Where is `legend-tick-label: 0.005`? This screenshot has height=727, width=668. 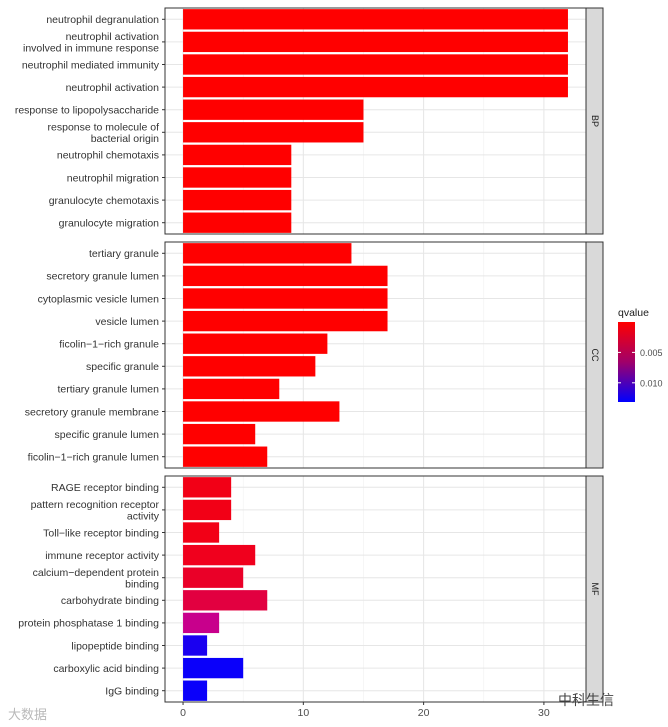
legend-tick-label: 0.005 is located at coordinates (651, 353).